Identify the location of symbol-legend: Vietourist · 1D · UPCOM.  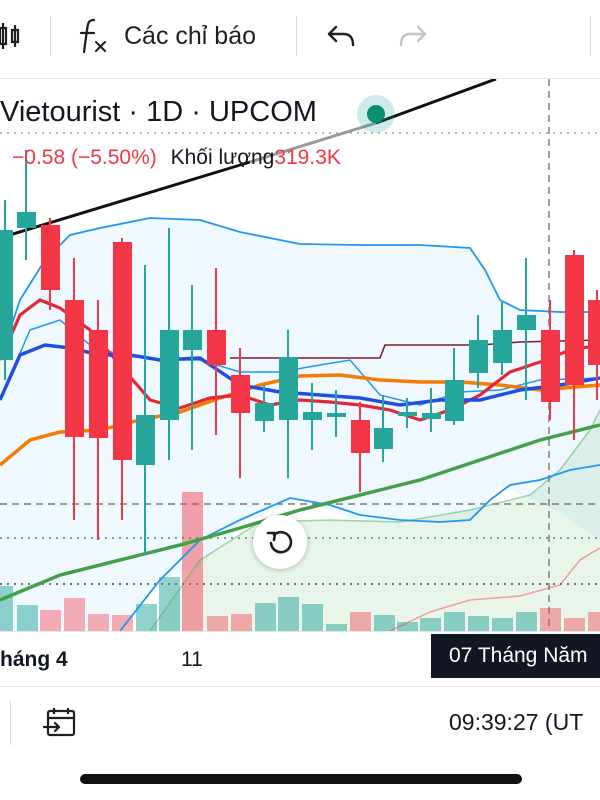
(158, 112).